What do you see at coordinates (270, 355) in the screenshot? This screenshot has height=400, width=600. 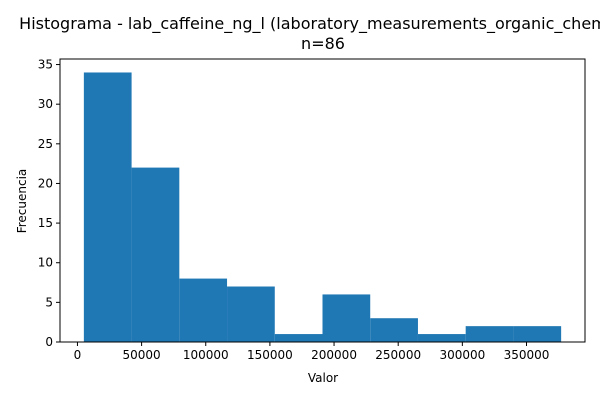 I see `x-tick-label: 150000` at bounding box center [270, 355].